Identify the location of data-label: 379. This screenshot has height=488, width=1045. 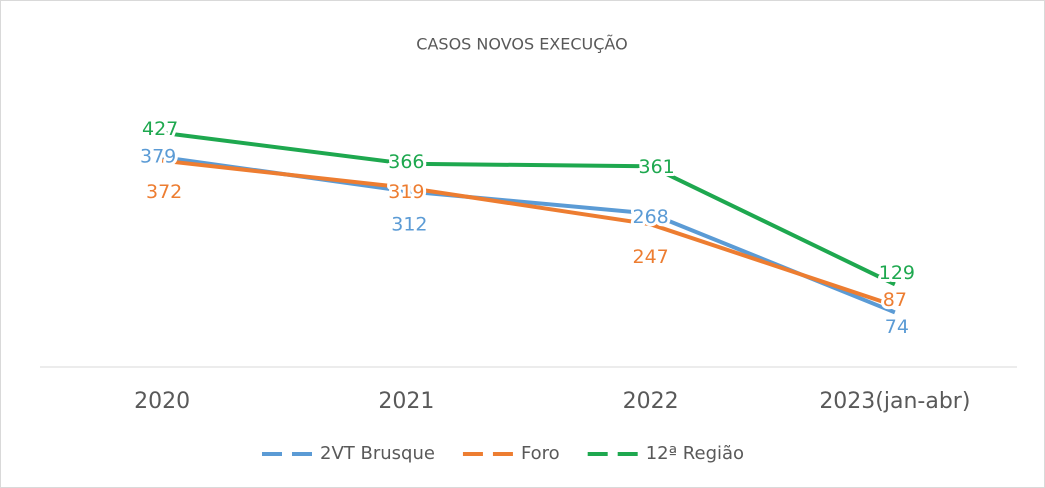
(158, 157).